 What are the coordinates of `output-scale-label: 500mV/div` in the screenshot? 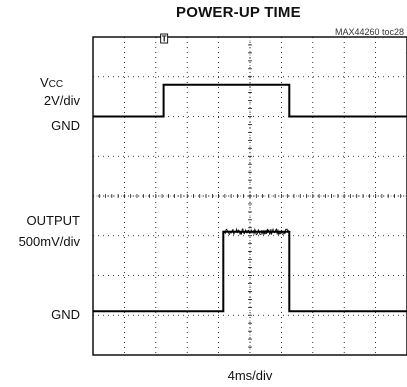 It's located at (49, 241).